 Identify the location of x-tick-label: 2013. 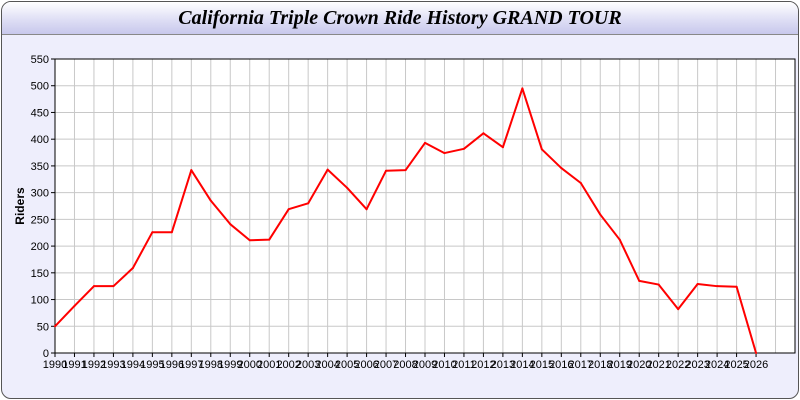
(503, 365).